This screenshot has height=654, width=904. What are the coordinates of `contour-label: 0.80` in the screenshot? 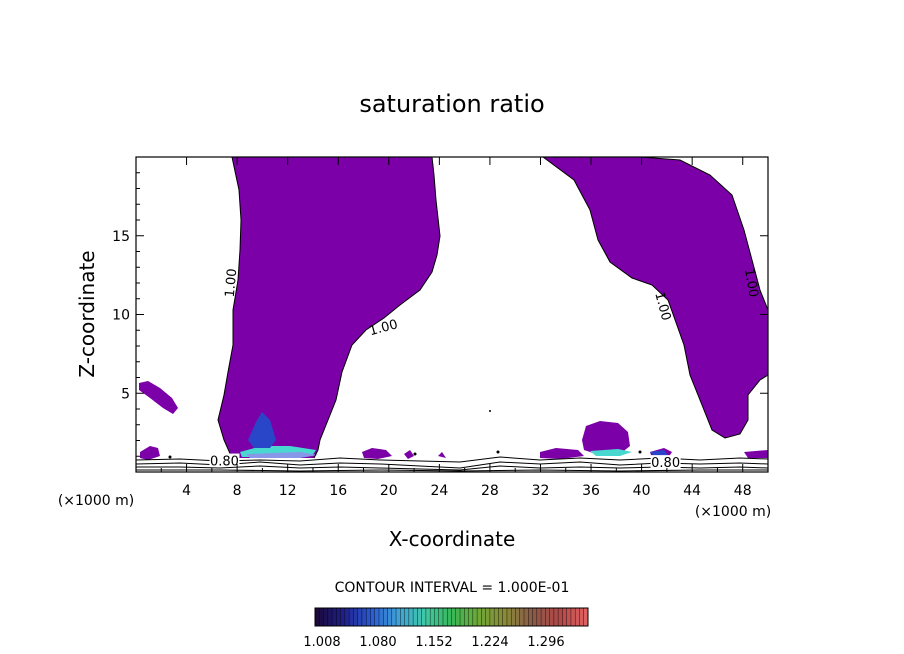 It's located at (665, 463).